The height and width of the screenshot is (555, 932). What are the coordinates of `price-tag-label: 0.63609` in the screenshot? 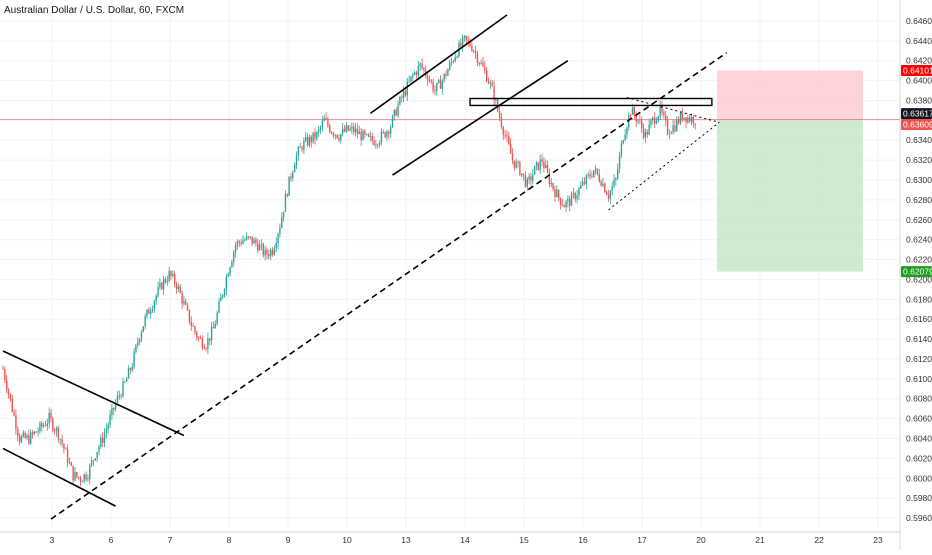 It's located at (917, 124).